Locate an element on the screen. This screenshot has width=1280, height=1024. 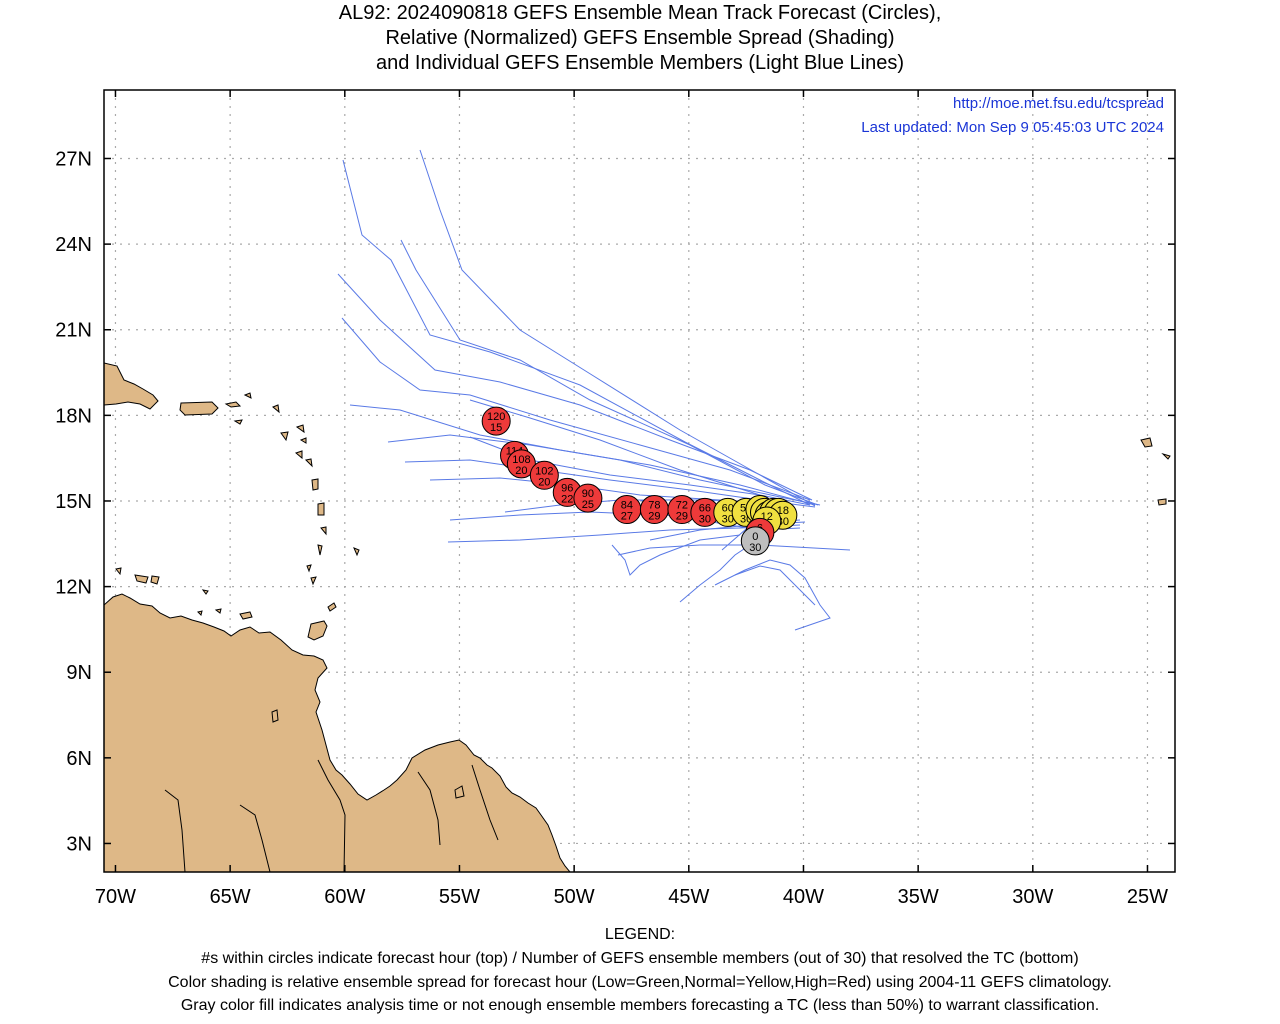
member-count-label: 22 is located at coordinates (567, 499).